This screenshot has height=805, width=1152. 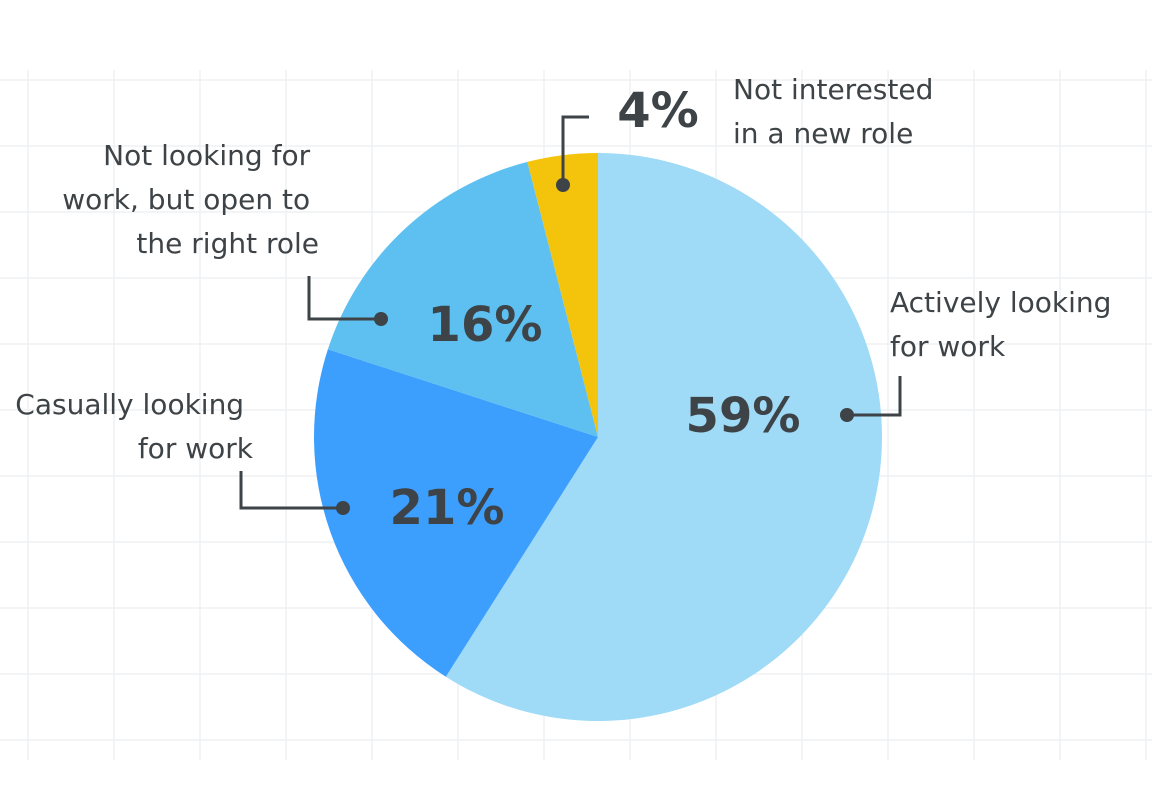 I want to click on category-label-actively-looking: Actively looking for work, so click(x=1005, y=324).